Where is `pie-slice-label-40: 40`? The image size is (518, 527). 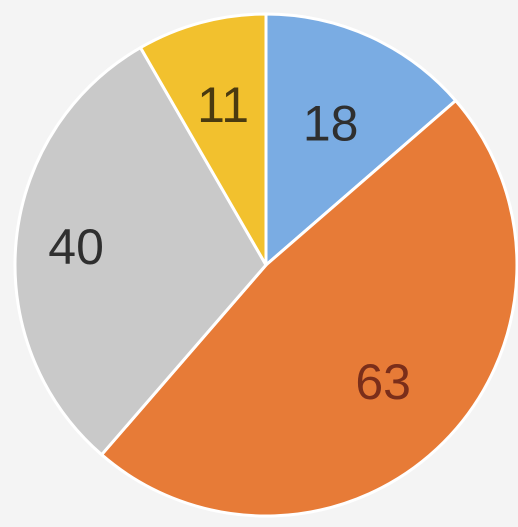
pie-slice-label-40: 40 is located at coordinates (76, 247).